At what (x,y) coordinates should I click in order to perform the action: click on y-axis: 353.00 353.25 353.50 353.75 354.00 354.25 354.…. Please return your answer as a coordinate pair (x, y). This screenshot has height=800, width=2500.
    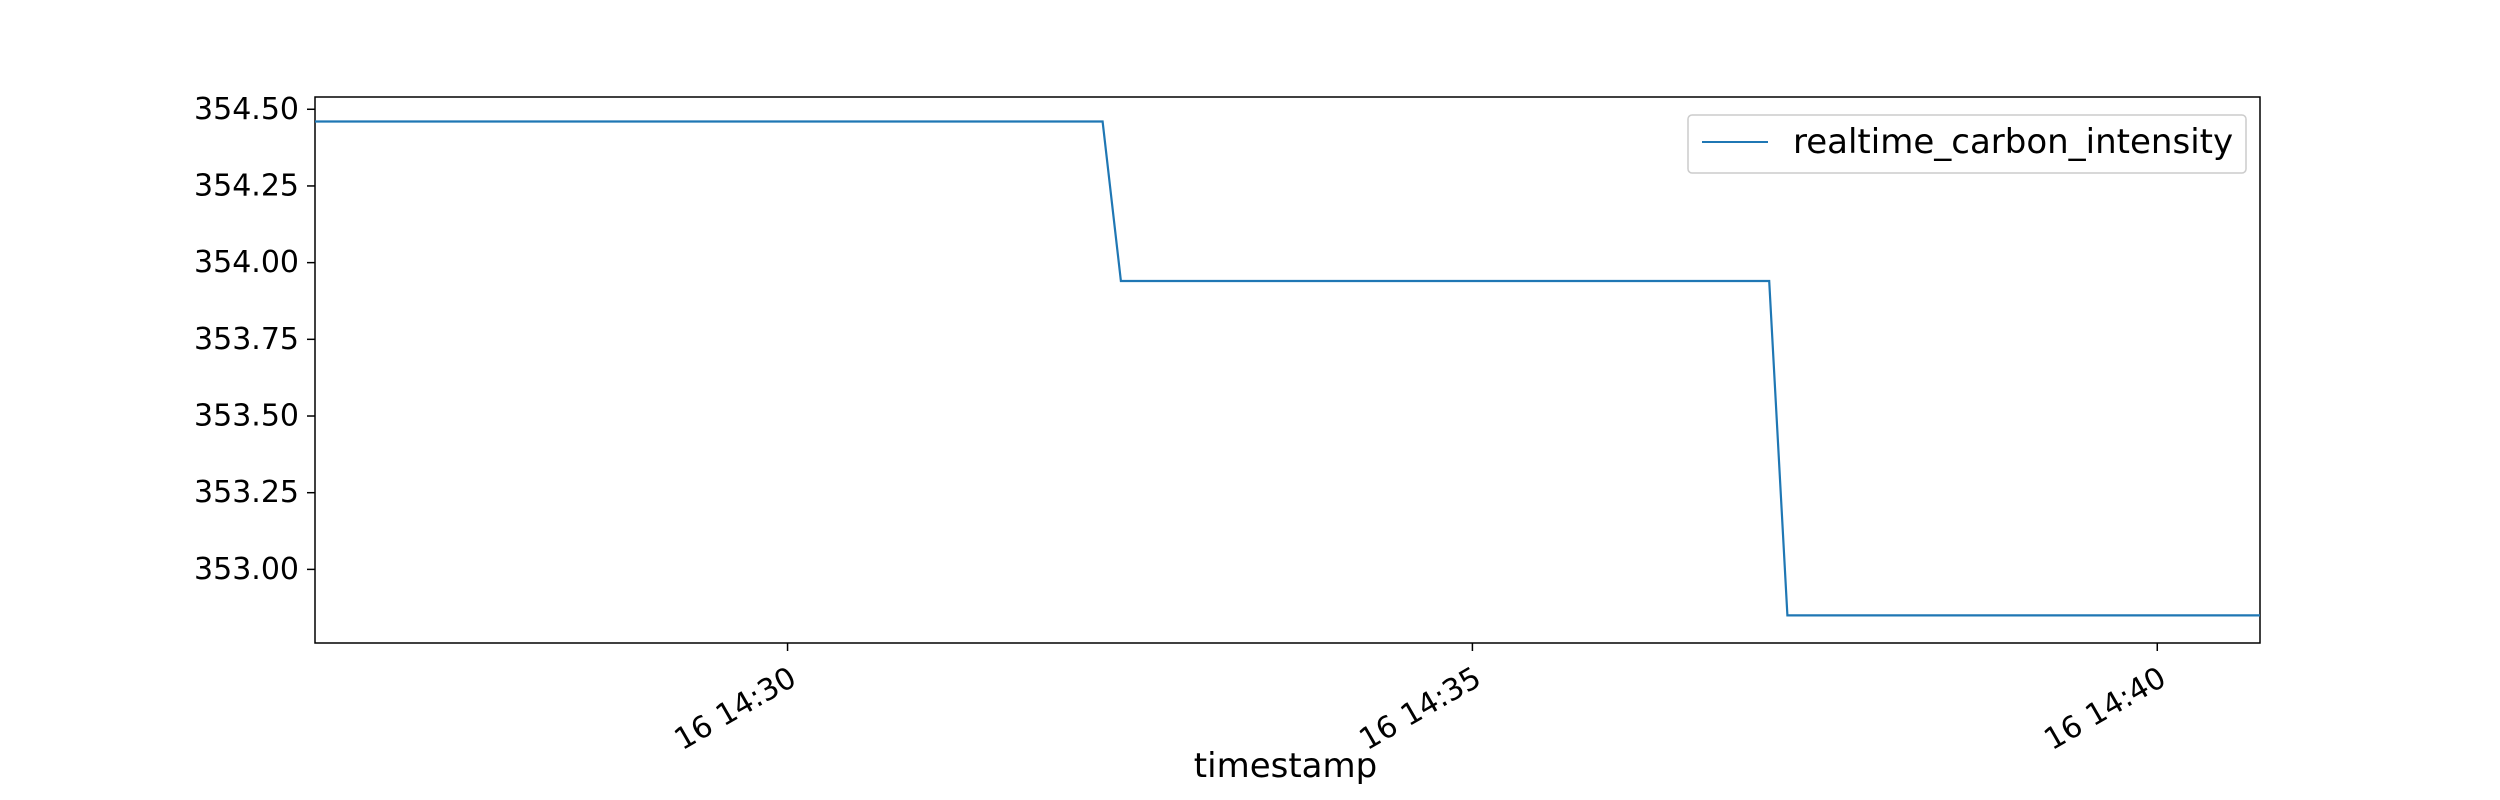
    Looking at the image, I should click on (254, 339).